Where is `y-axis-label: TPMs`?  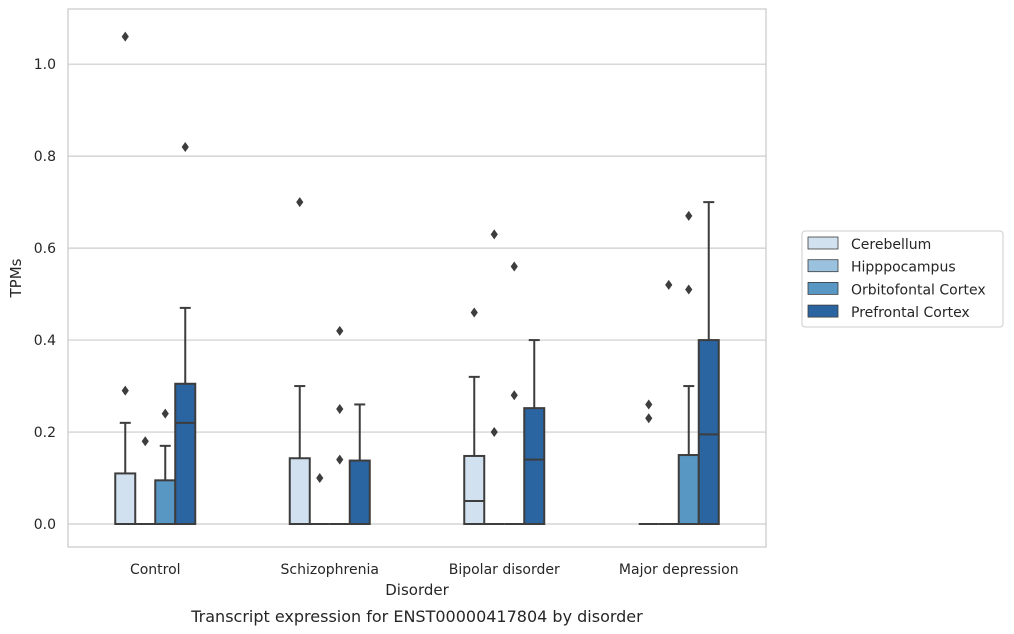
y-axis-label: TPMs is located at coordinates (16, 278).